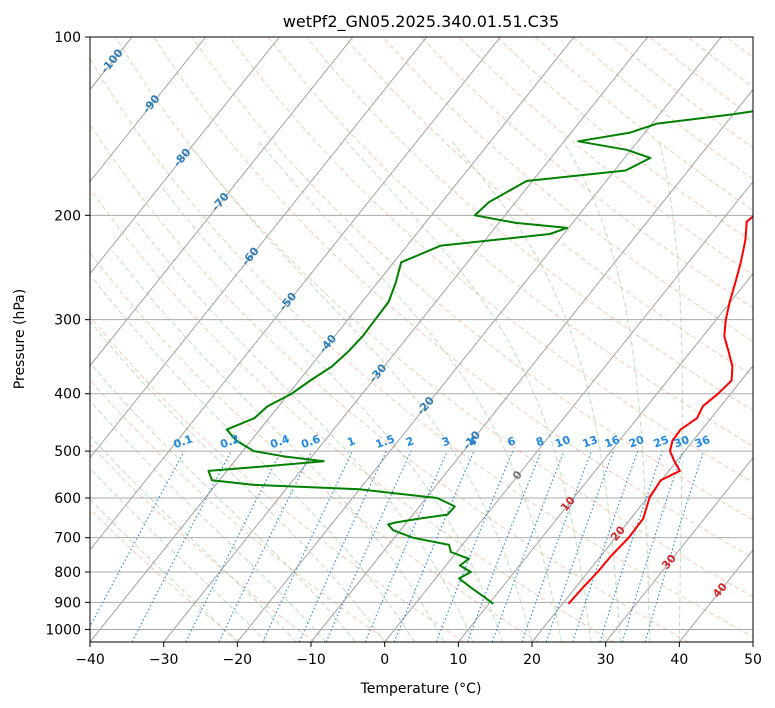 The height and width of the screenshot is (708, 775). Describe the element at coordinates (63, 630) in the screenshot. I see `y-tick-label: 1000` at that location.